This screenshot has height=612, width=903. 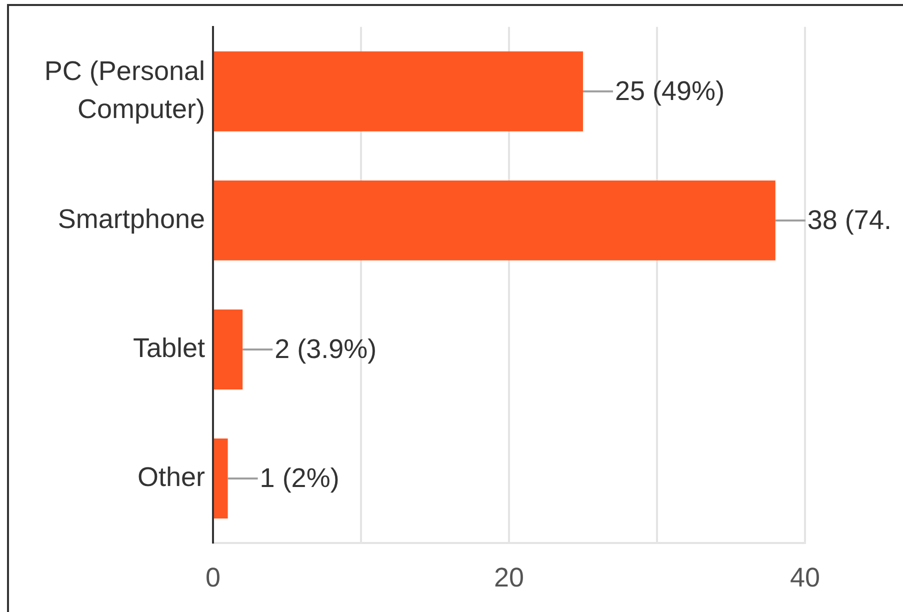 What do you see at coordinates (131, 219) in the screenshot?
I see `y-tick-label: Smartphone` at bounding box center [131, 219].